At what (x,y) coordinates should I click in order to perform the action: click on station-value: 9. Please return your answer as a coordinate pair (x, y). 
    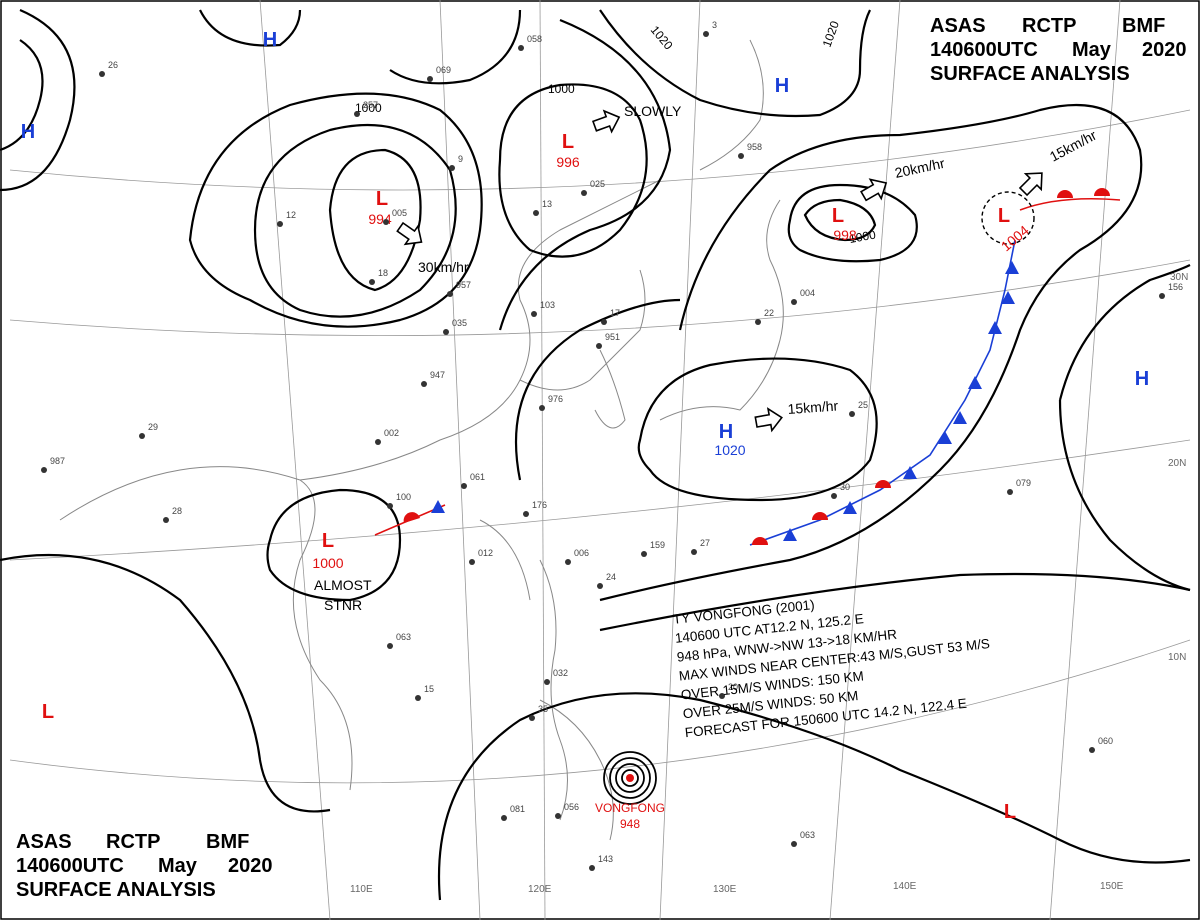
    Looking at the image, I should click on (460, 159).